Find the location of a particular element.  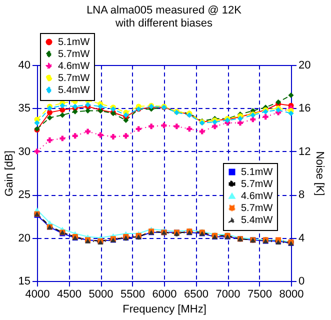

y-tick-label: 35 is located at coordinates (24, 108).